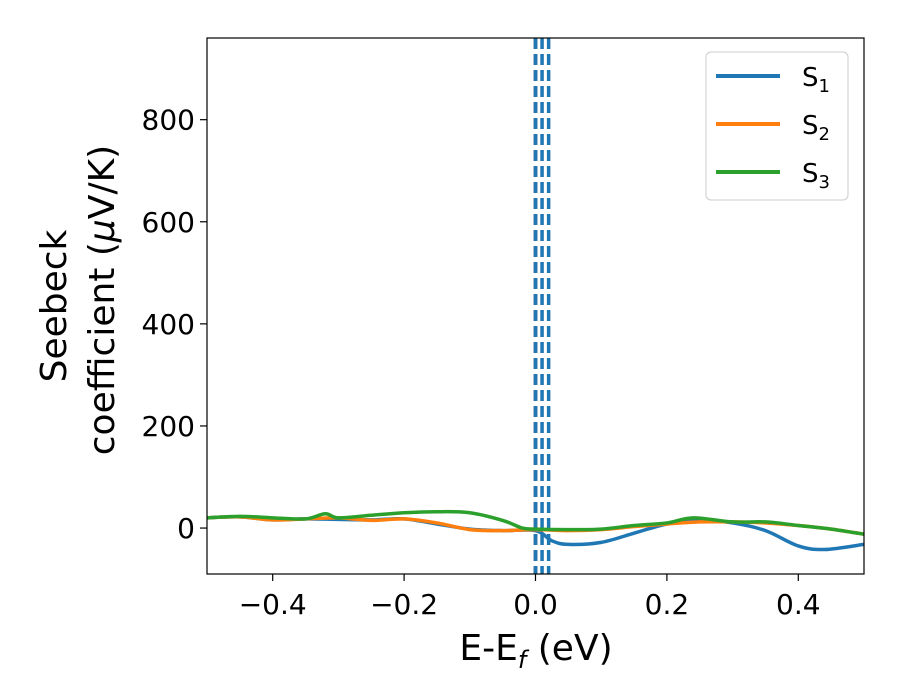 Image resolution: width=900 pixels, height=700 pixels. What do you see at coordinates (168, 426) in the screenshot?
I see `y-tick-label: 200` at bounding box center [168, 426].